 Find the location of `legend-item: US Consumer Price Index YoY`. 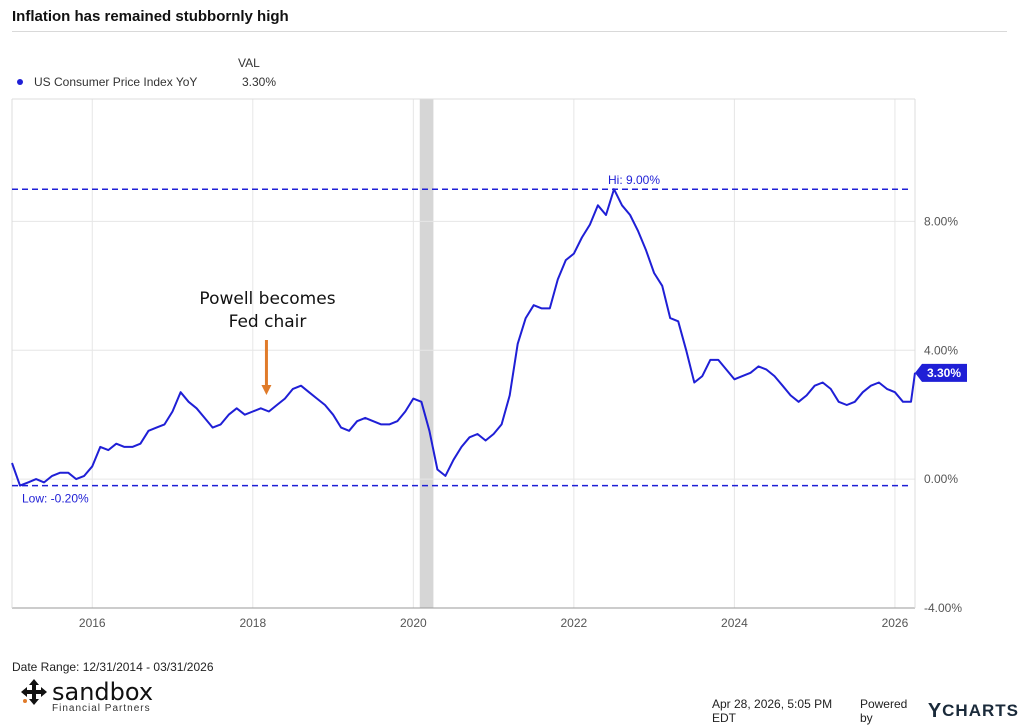

legend-item: US Consumer Price Index YoY is located at coordinates (107, 82).